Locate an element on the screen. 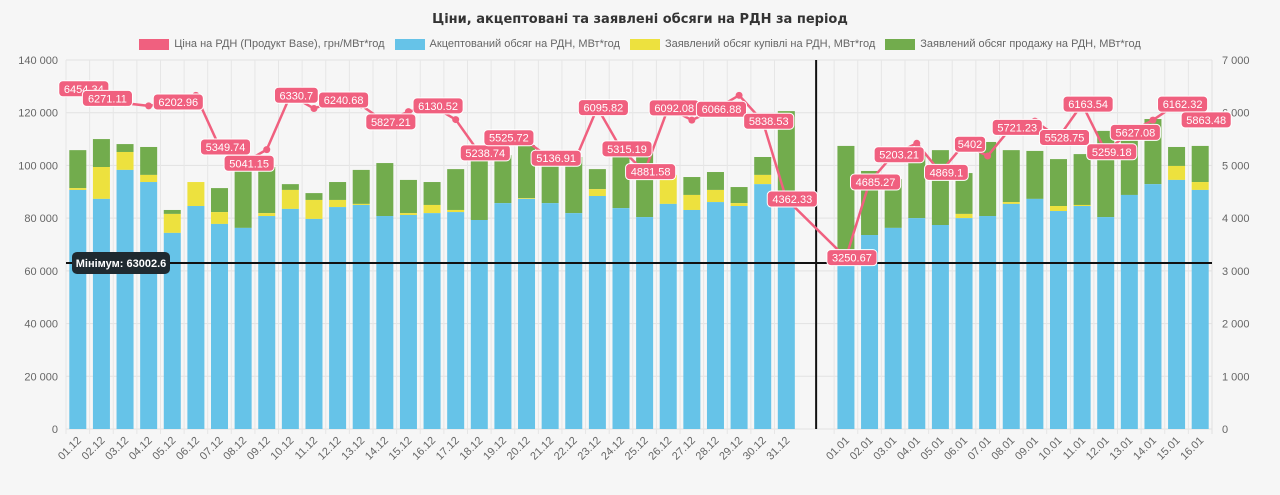  x-tick: 01.12 is located at coordinates (70, 449).